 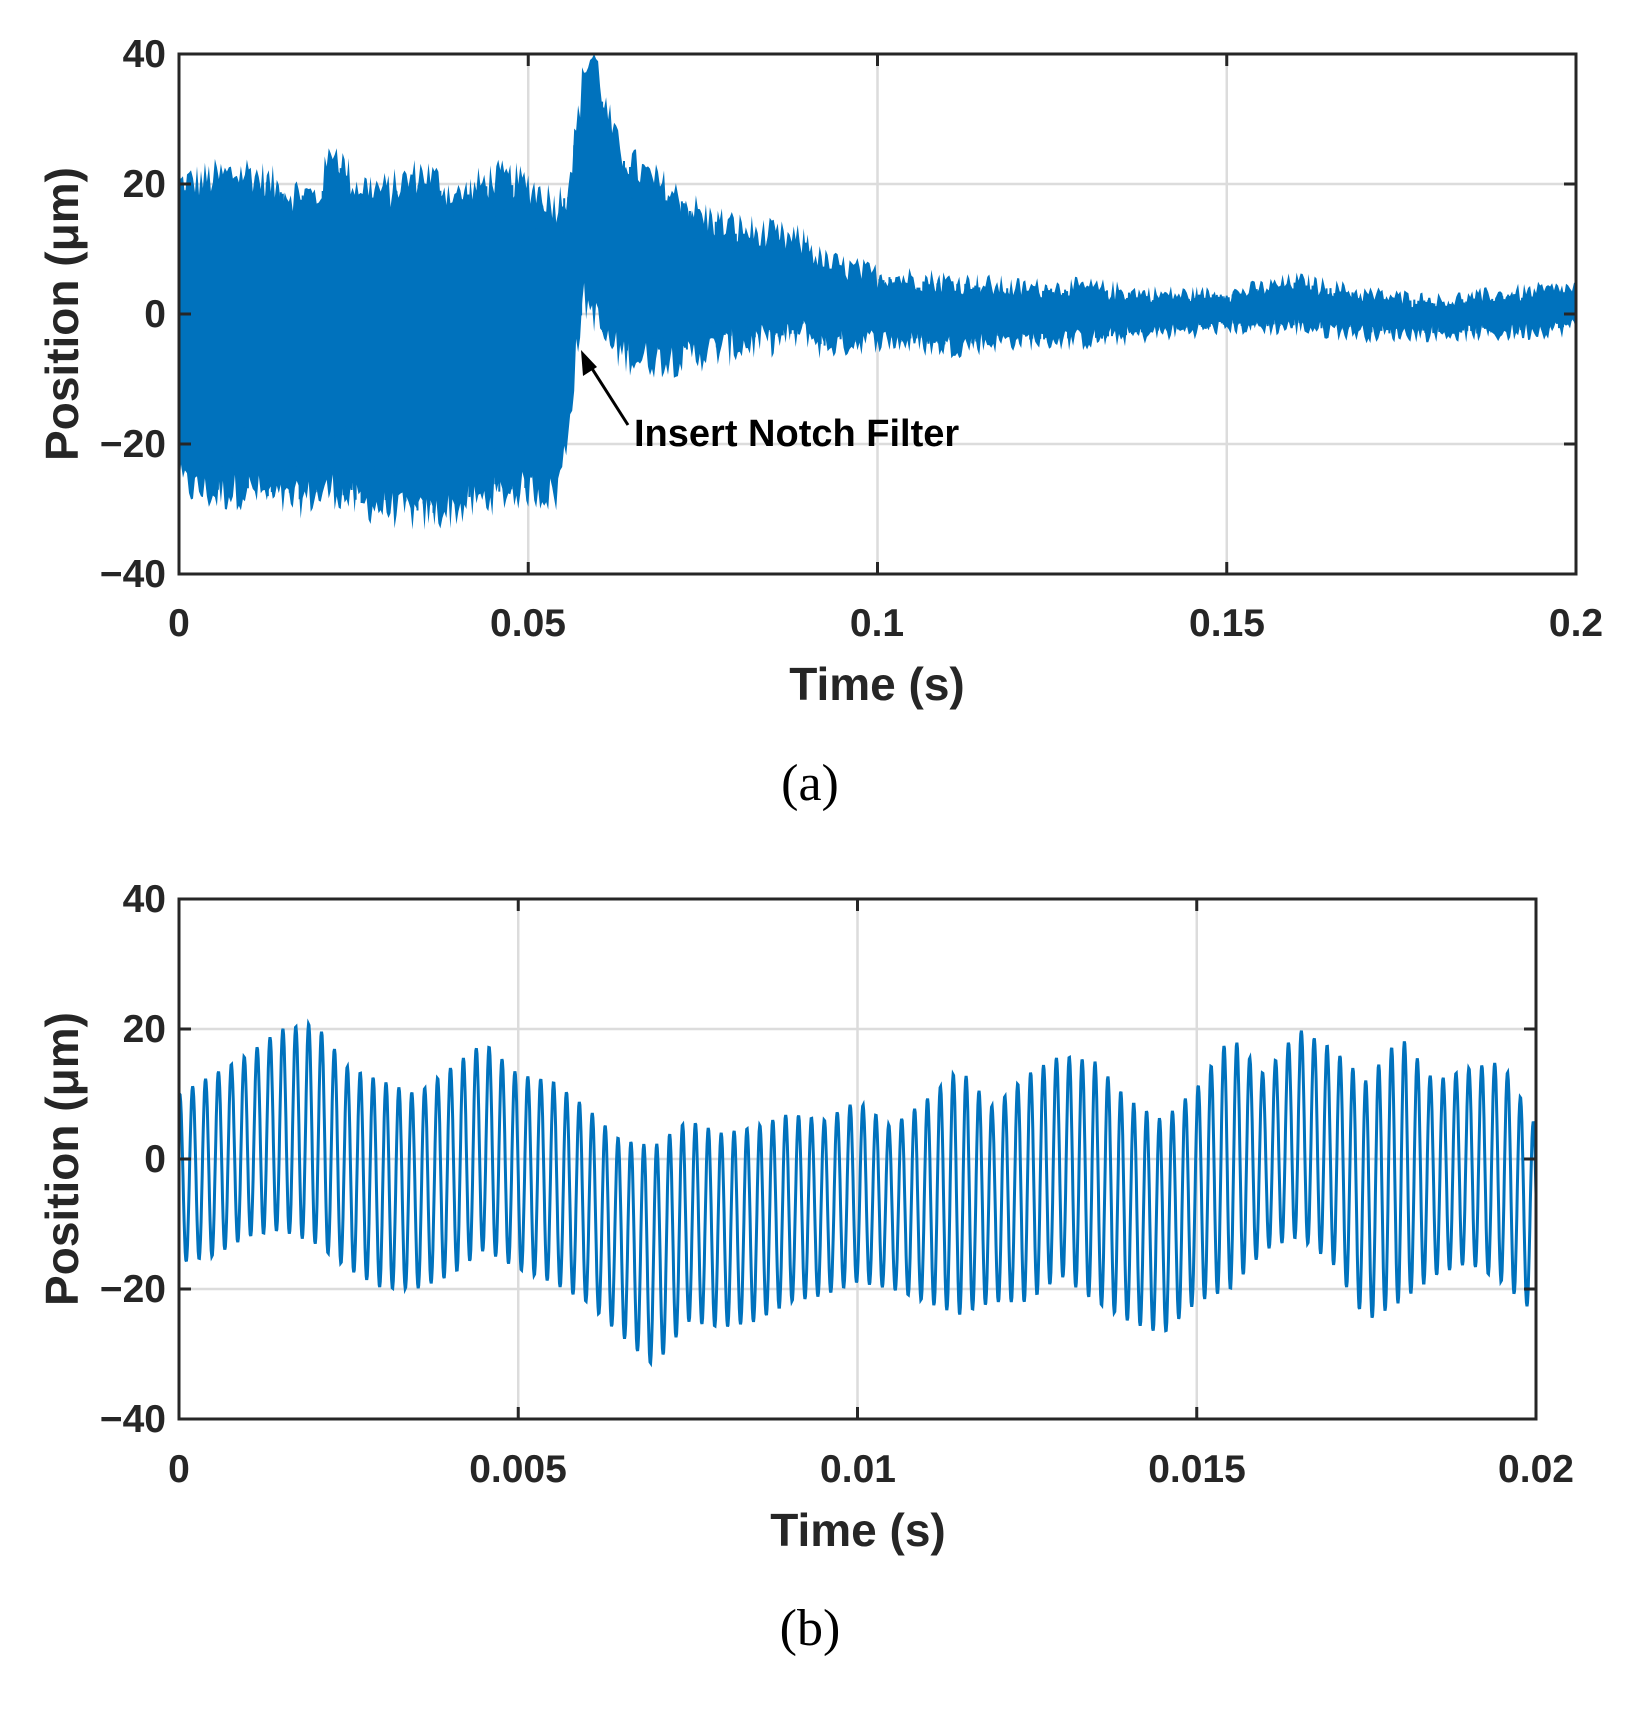 What do you see at coordinates (877, 623) in the screenshot?
I see `panel-a-xtick-2: 0.1` at bounding box center [877, 623].